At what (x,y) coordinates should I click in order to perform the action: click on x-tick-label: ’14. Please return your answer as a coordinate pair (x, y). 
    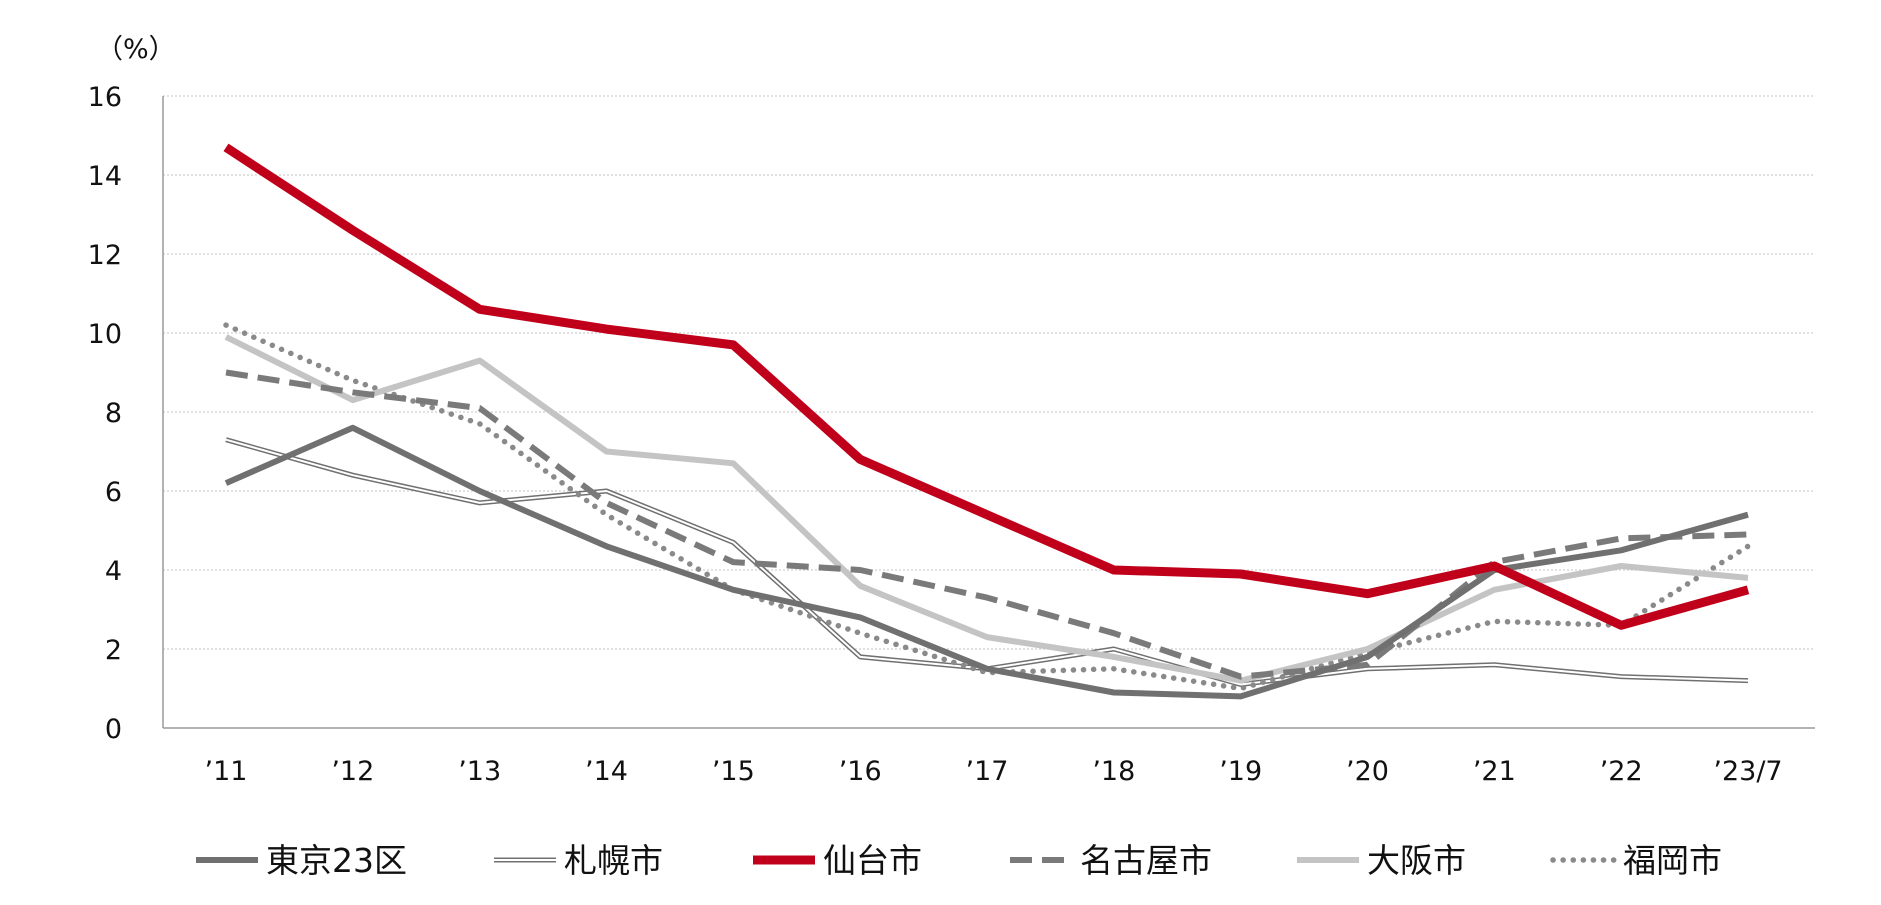
    Looking at the image, I should click on (606, 771).